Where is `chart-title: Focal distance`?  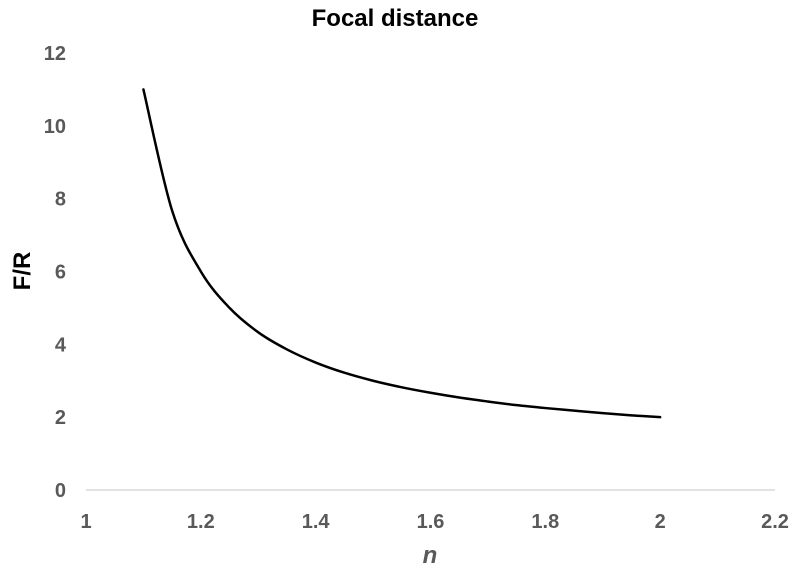
chart-title: Focal distance is located at coordinates (395, 18).